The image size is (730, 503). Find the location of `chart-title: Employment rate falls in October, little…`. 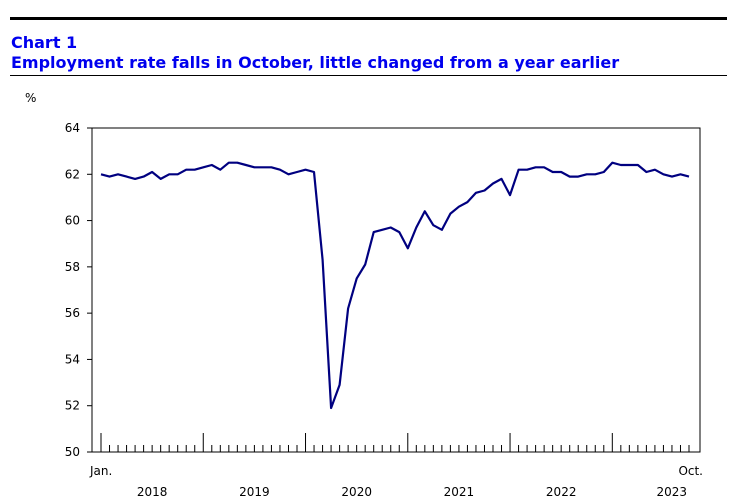

chart-title: Employment rate falls in October, little… is located at coordinates (315, 62).